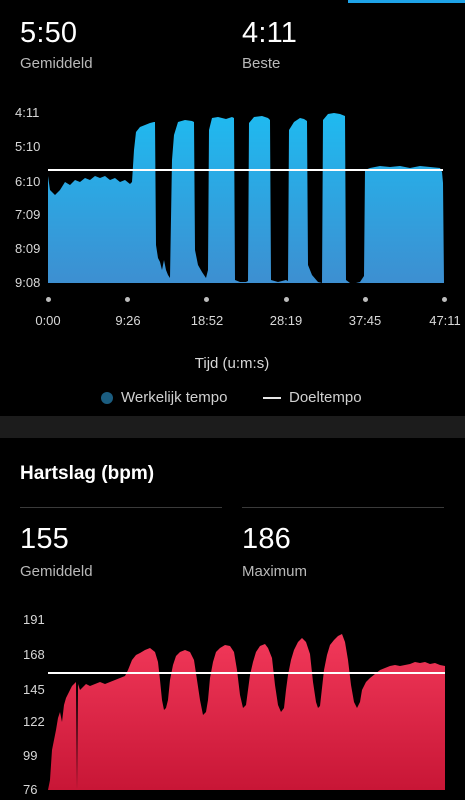  I want to click on pace-x-tick: 47:11, so click(445, 320).